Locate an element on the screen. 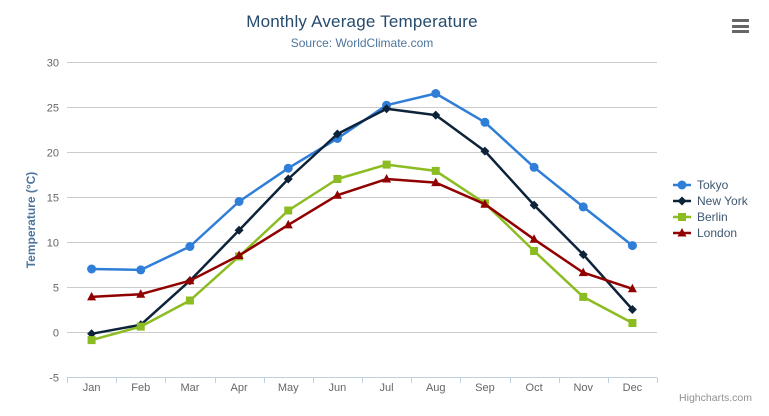 The image size is (769, 416). data-point-tokyo-sep is located at coordinates (485, 122).